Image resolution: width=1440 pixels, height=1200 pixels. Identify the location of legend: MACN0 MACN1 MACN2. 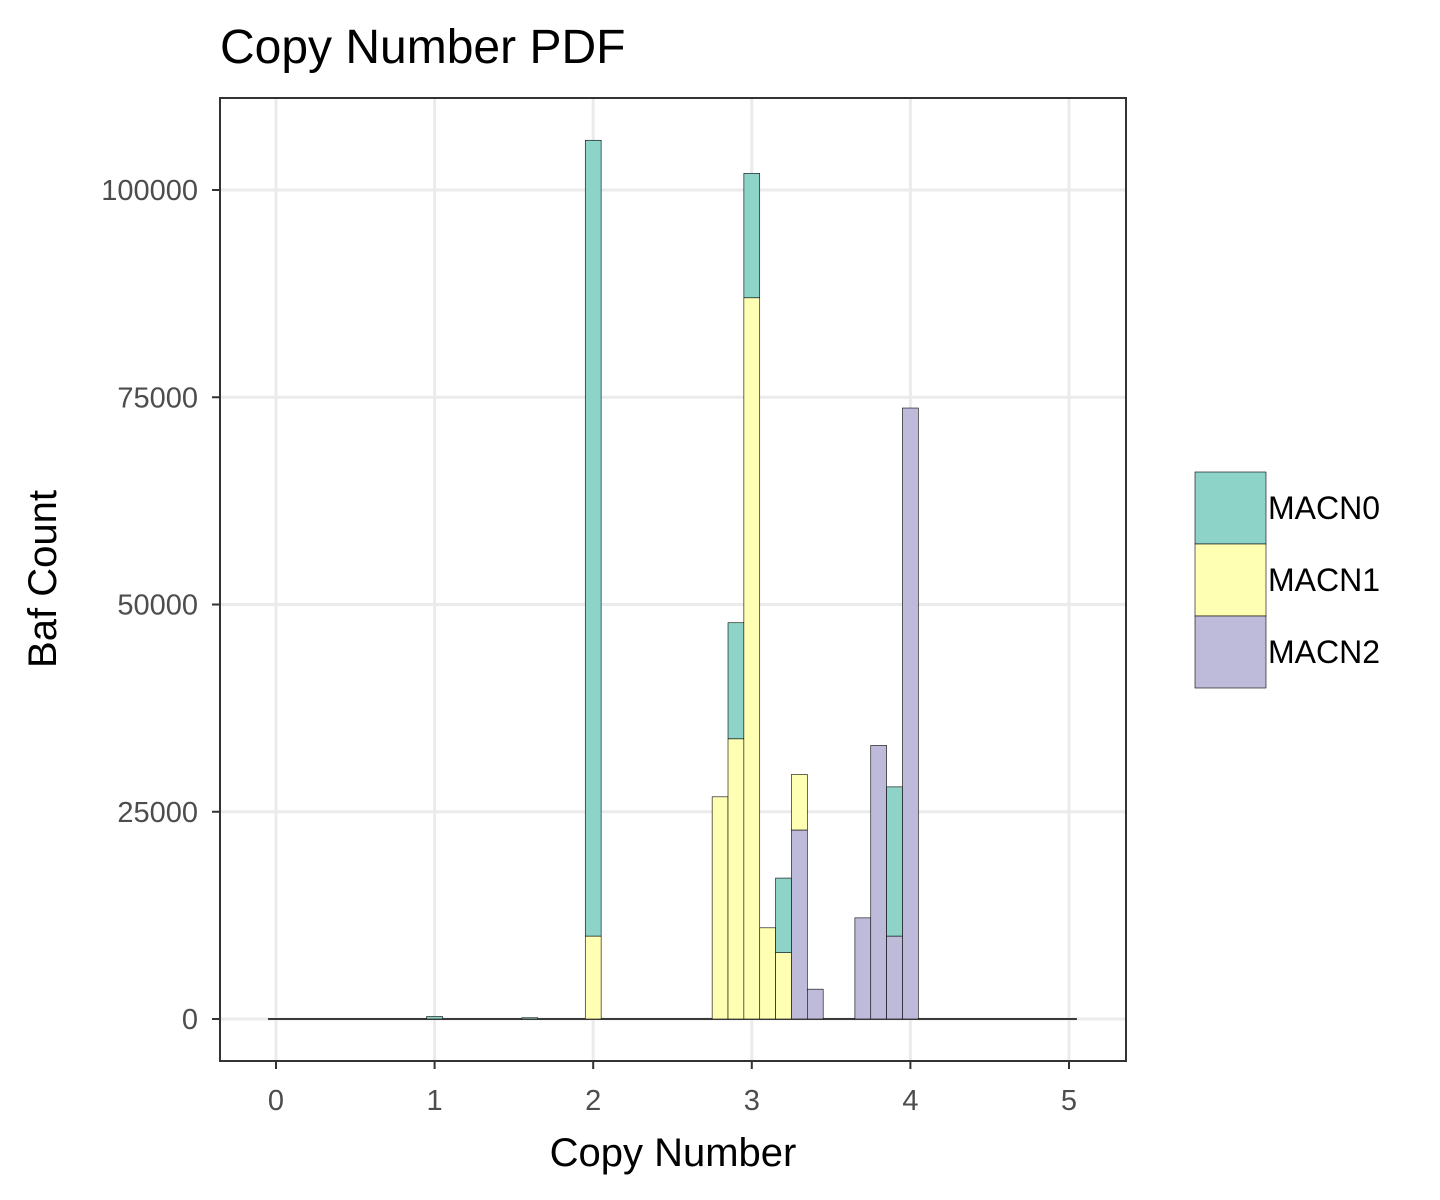
(1287, 580).